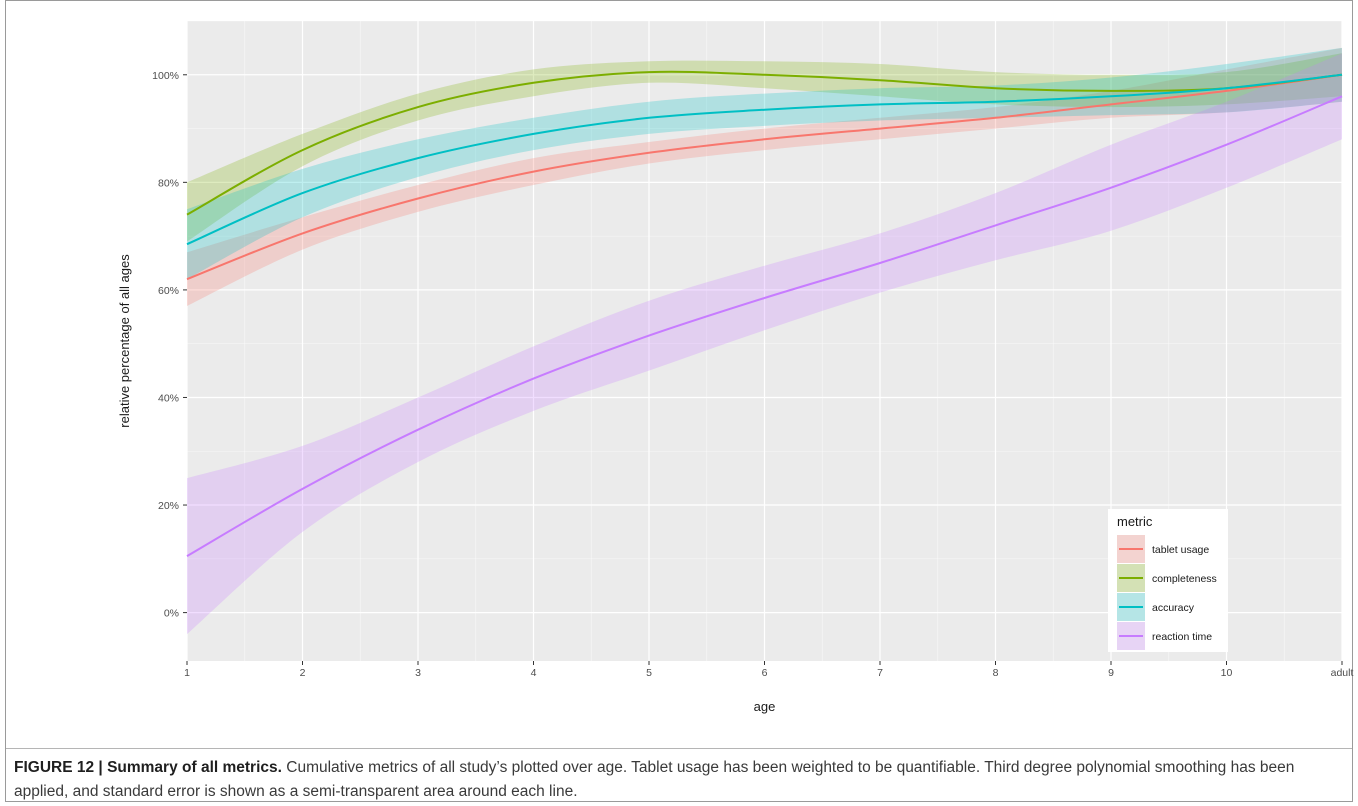 The width and height of the screenshot is (1358, 806). What do you see at coordinates (303, 673) in the screenshot?
I see `x-tick-label: 2` at bounding box center [303, 673].